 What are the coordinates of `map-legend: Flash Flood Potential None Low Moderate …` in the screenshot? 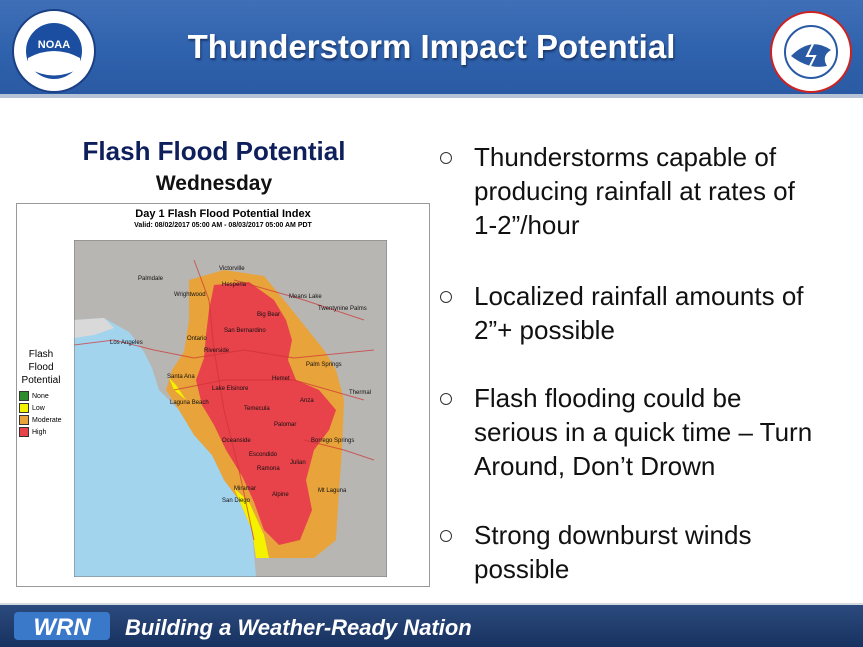 It's located at (41, 393).